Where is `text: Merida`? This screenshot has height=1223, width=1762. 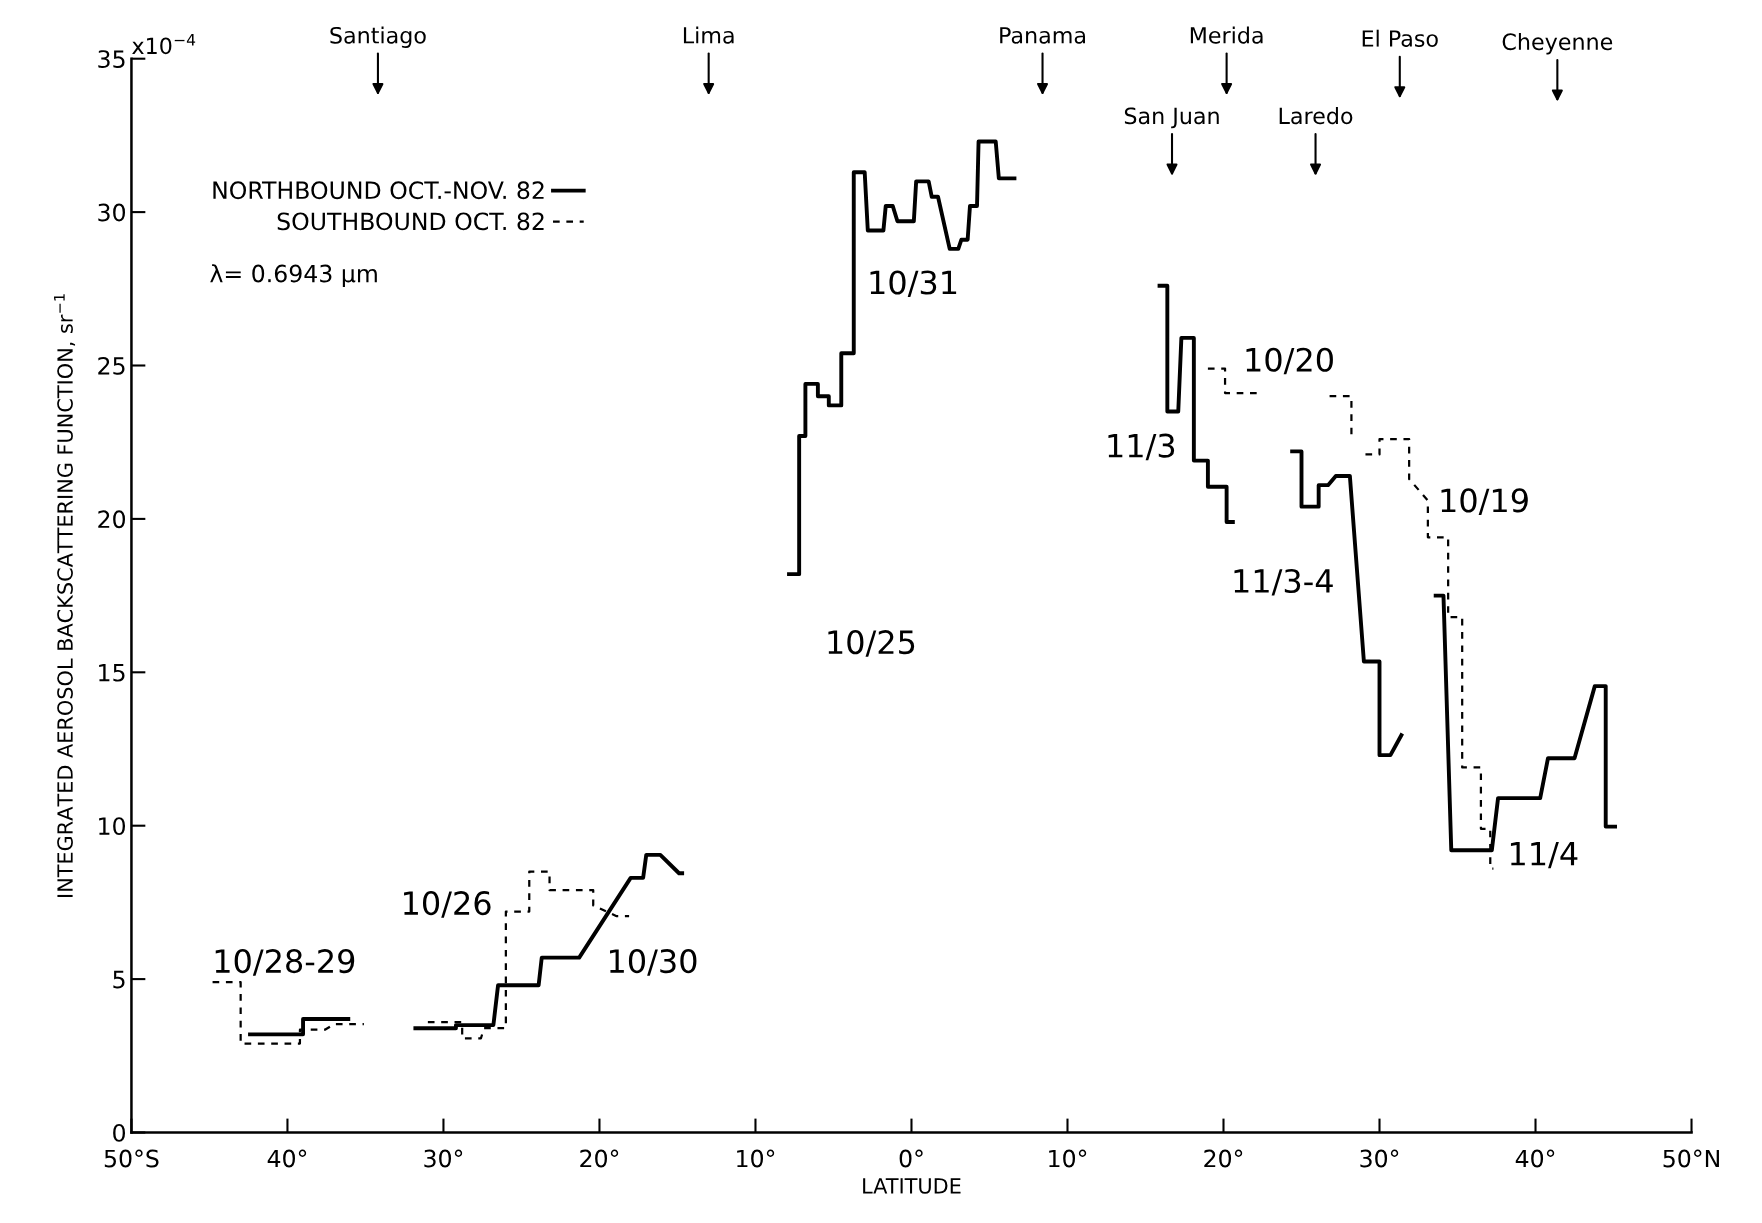 text: Merida is located at coordinates (1226, 35).